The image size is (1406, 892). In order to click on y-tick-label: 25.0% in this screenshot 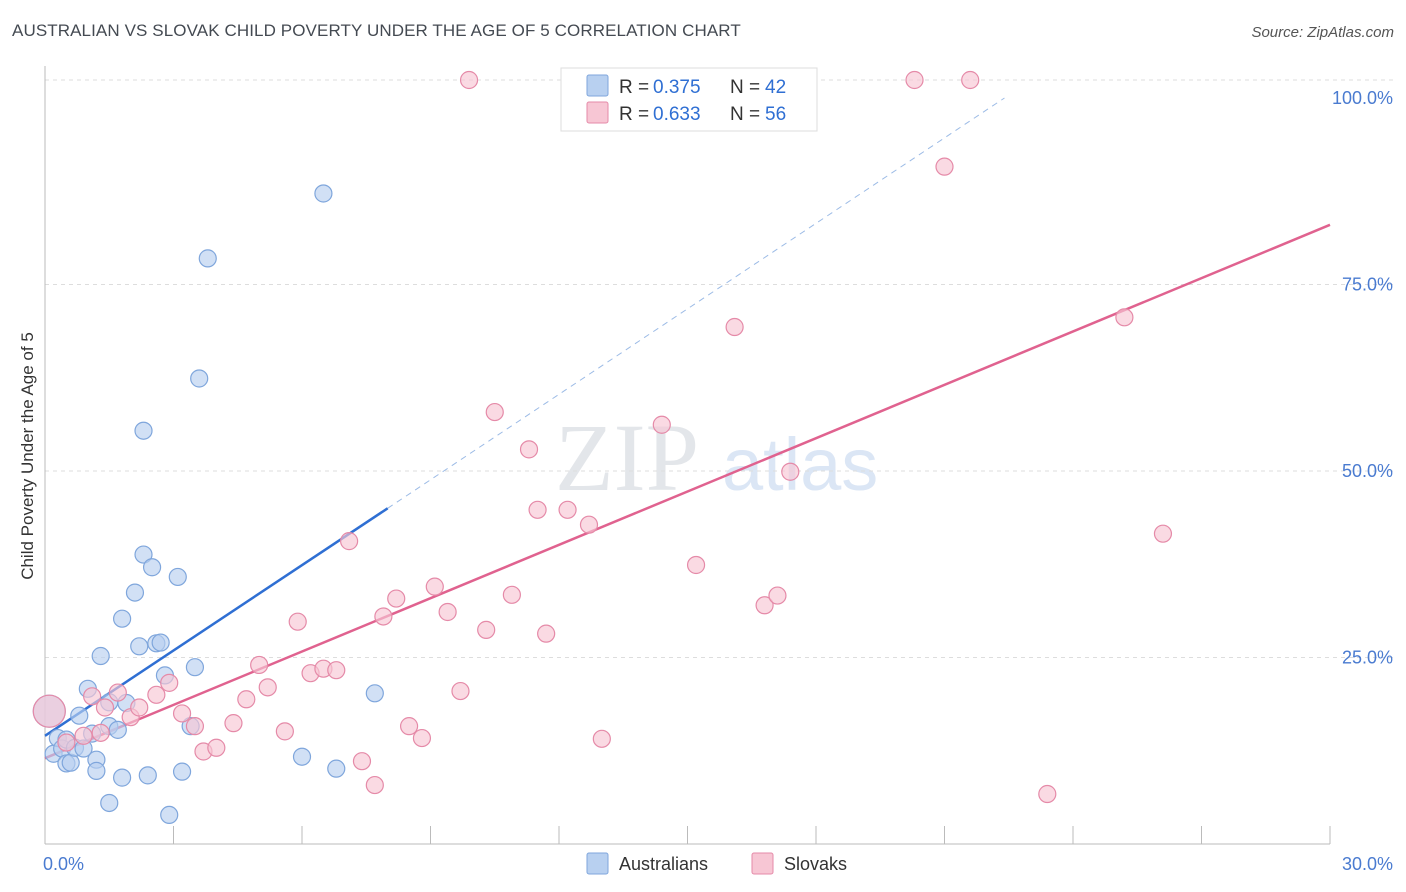, I will do `click(1367, 658)`.